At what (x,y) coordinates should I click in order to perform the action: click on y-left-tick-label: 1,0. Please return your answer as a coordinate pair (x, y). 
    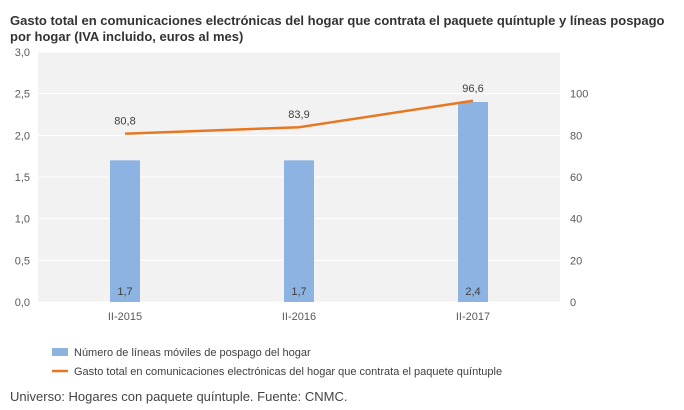
    Looking at the image, I should click on (22, 220).